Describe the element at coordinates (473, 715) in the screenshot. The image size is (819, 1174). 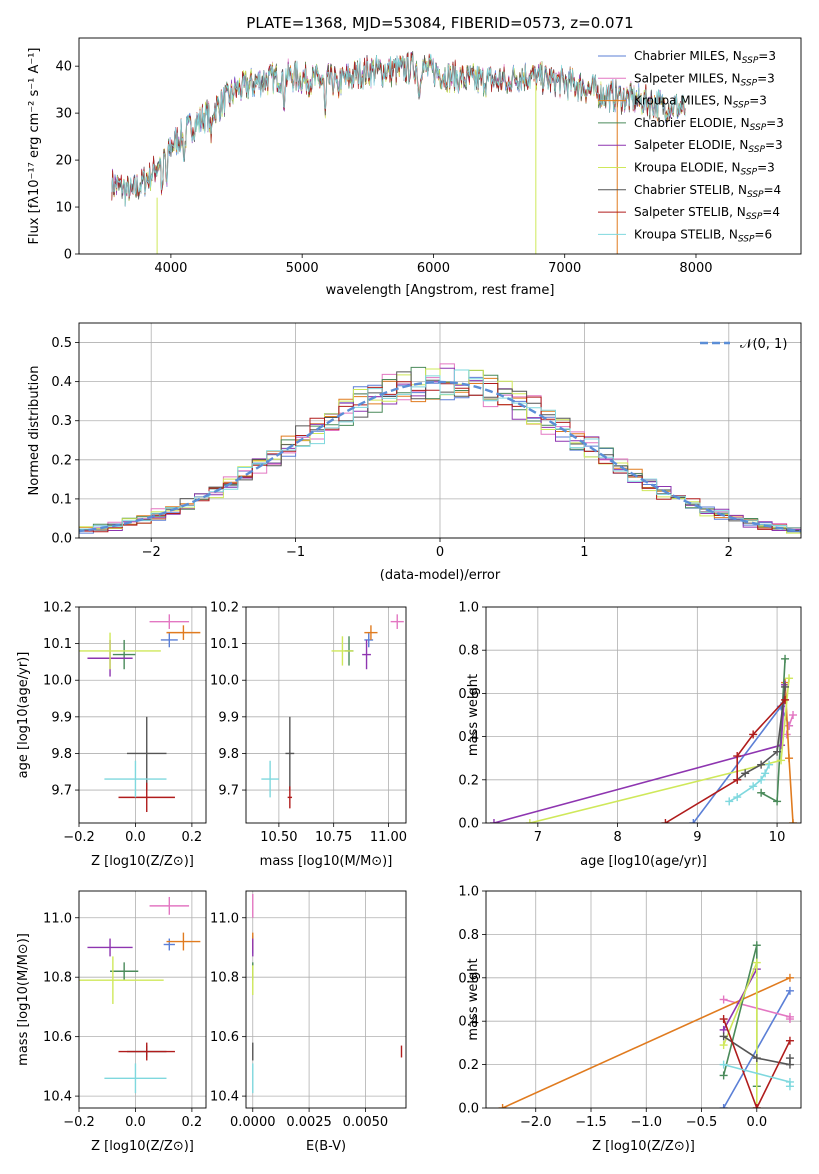
I see `panel-4-ylabel: mass weight` at that location.